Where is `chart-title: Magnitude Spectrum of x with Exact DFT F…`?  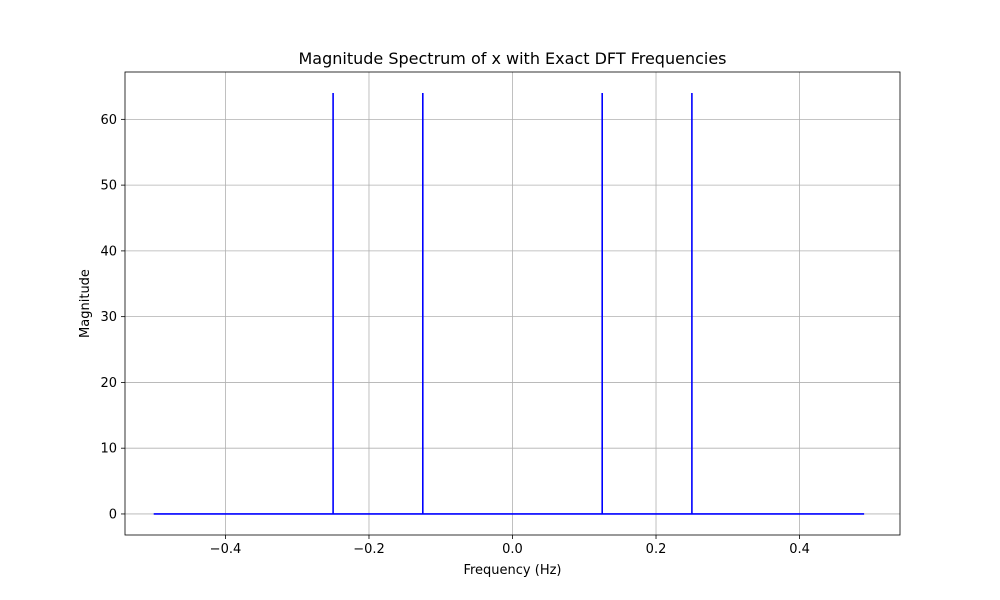 chart-title: Magnitude Spectrum of x with Exact DFT F… is located at coordinates (512, 58).